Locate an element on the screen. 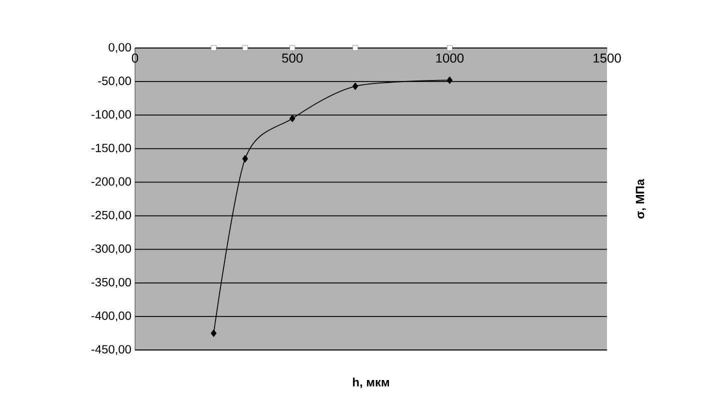  y-tick-label: 0,00 is located at coordinates (120, 48).